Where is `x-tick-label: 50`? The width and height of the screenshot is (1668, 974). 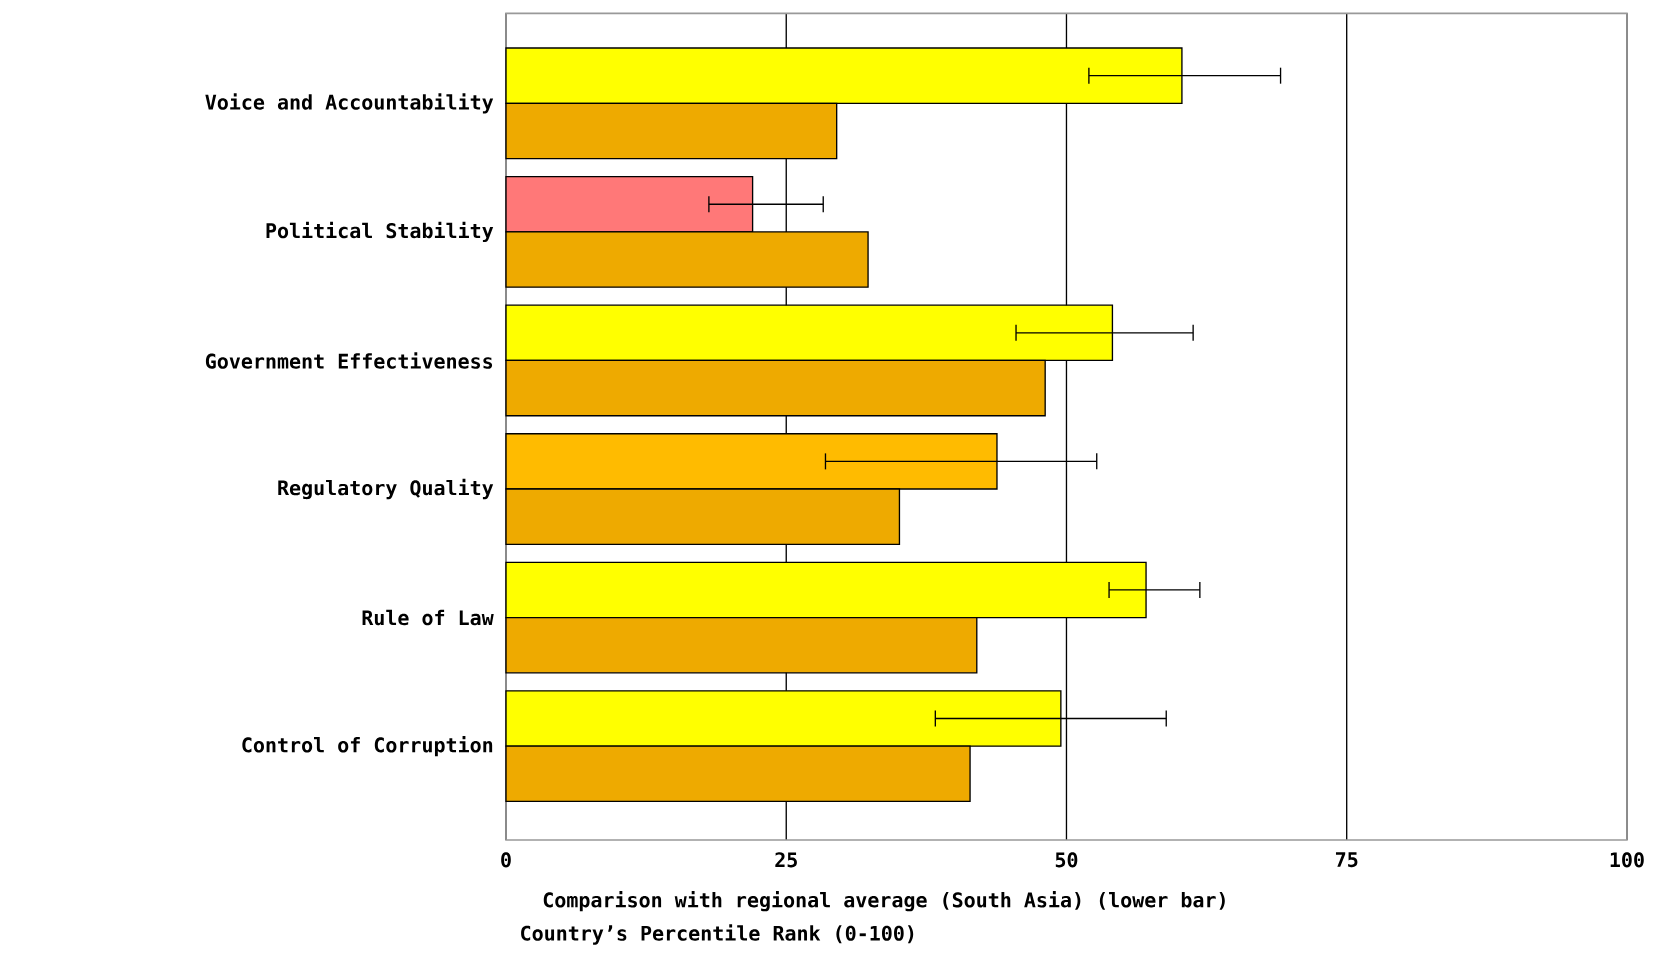 x-tick-label: 50 is located at coordinates (1066, 860).